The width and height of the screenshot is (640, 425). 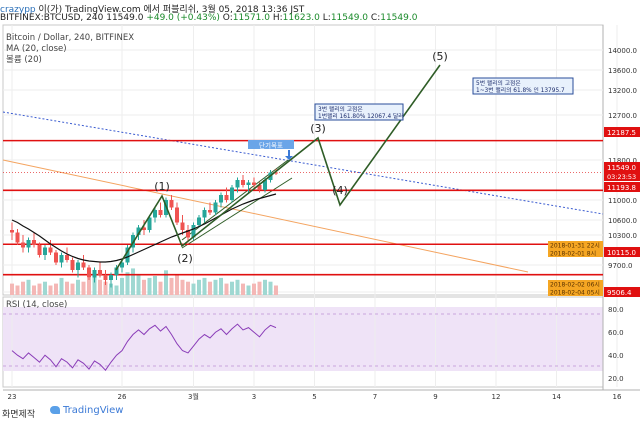 I want to click on price-tick-label: 14000.0, so click(x=622, y=51).